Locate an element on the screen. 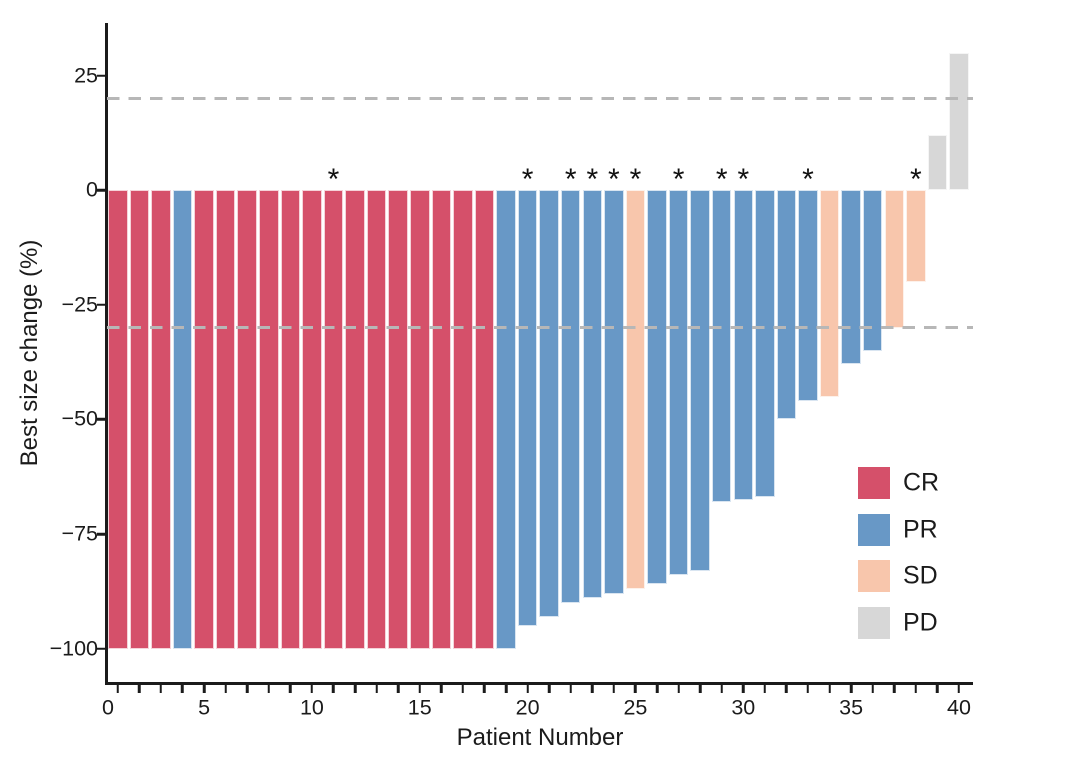 The image size is (1080, 763). bar-patient-20-pr is located at coordinates (527, 408).